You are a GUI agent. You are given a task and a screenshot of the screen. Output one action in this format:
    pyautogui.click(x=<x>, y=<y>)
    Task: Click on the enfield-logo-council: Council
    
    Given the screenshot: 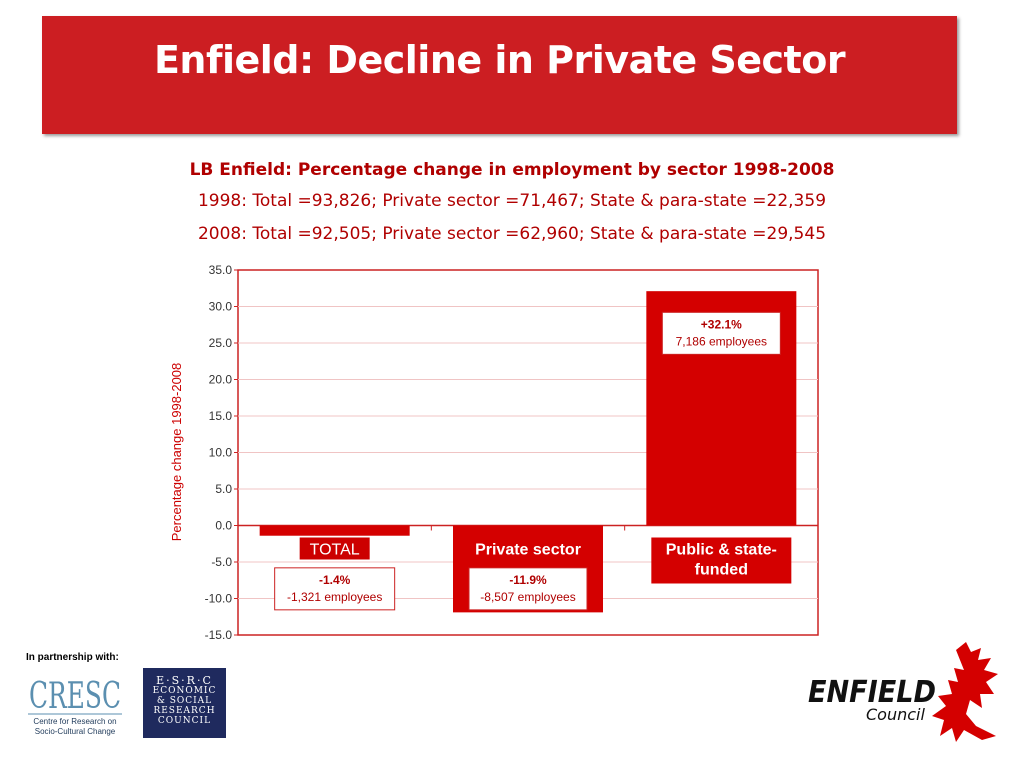 What is the action you would take?
    pyautogui.click(x=895, y=714)
    